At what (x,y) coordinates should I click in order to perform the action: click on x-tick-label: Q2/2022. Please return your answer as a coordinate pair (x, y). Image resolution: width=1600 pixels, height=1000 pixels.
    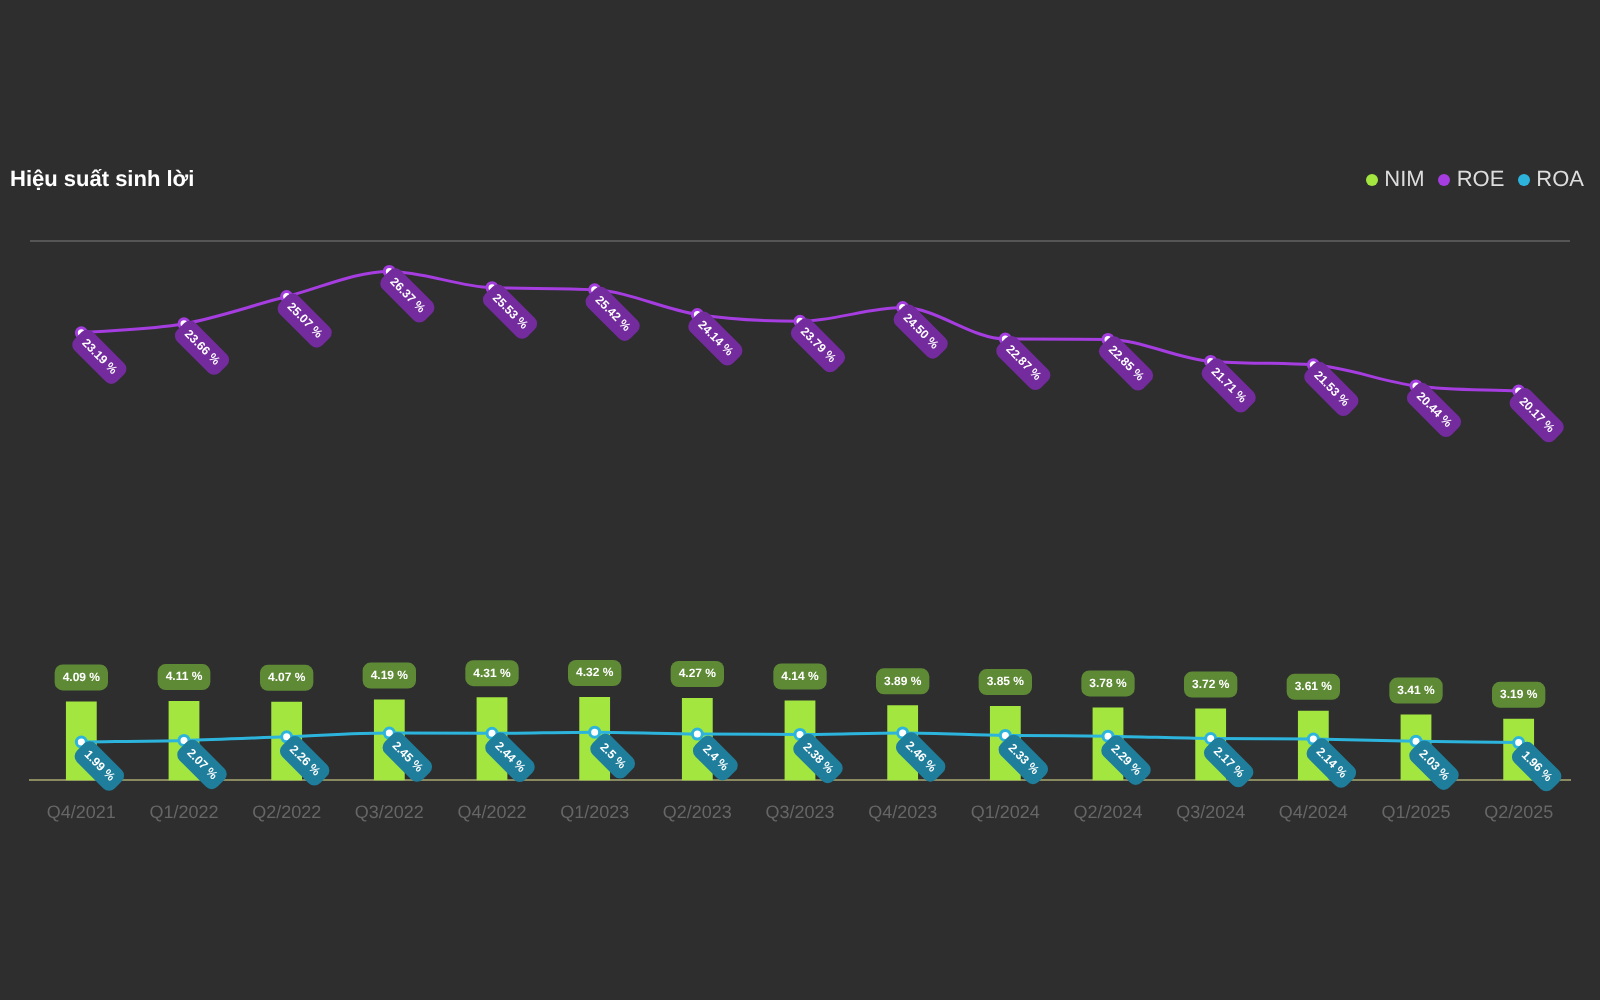
    Looking at the image, I should click on (287, 812).